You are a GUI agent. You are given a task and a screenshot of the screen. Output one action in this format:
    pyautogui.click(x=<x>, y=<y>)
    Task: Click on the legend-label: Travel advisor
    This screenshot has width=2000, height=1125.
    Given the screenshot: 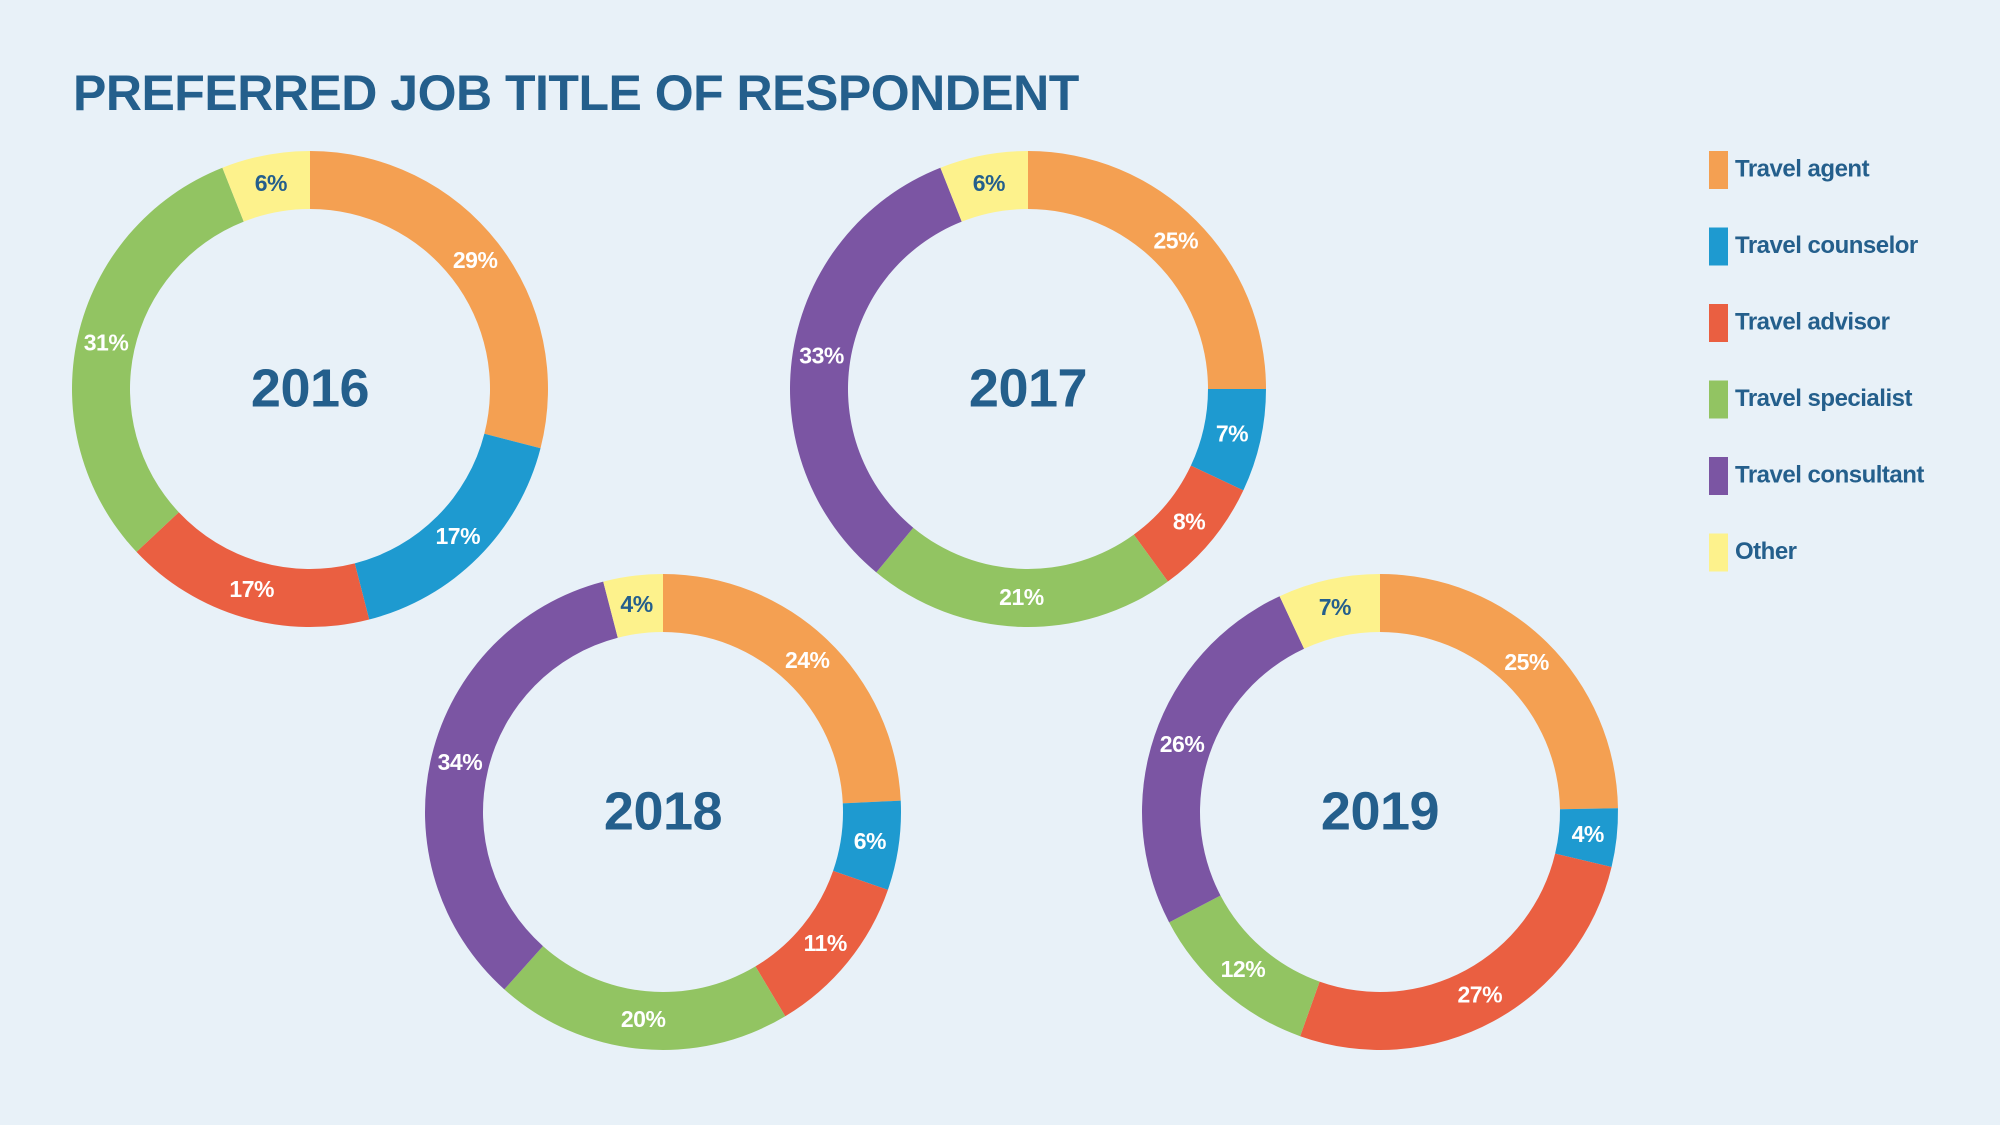 What is the action you would take?
    pyautogui.click(x=1812, y=321)
    